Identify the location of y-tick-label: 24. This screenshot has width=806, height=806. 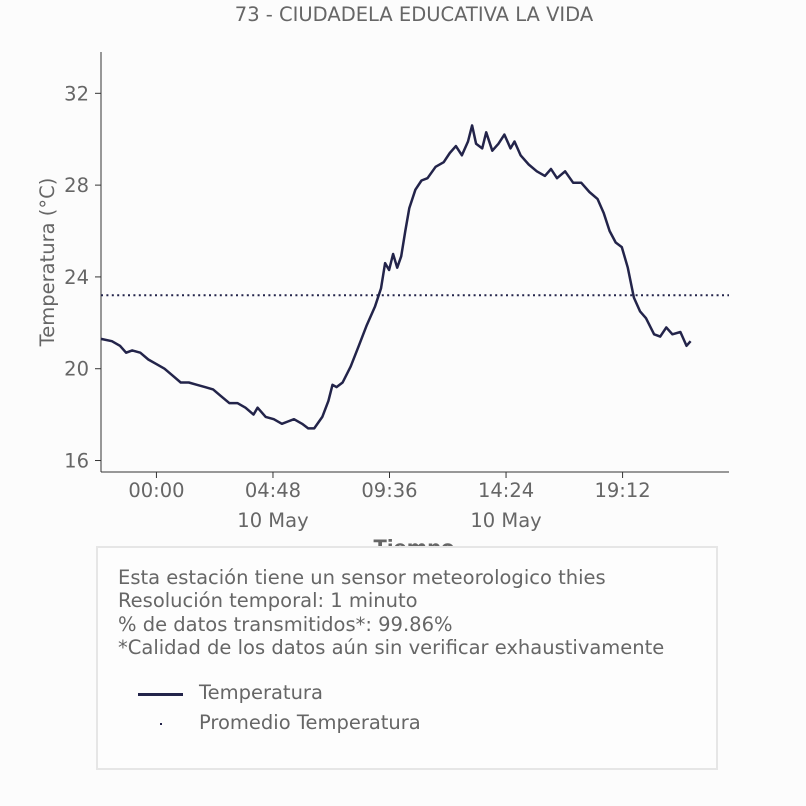
(76, 277).